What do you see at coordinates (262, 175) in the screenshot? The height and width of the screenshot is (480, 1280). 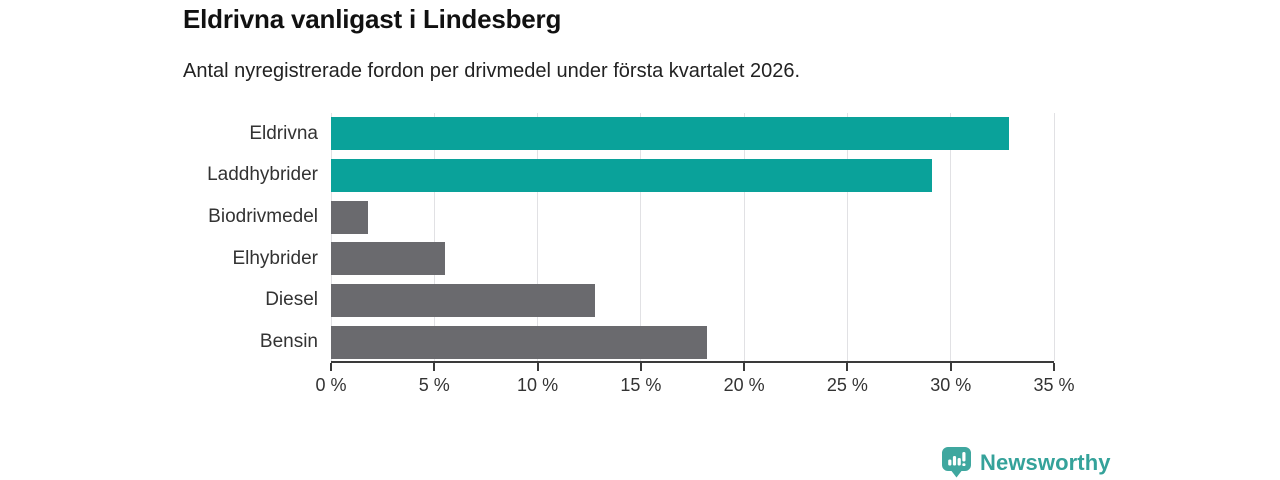 I see `category-label: Laddhybrider` at bounding box center [262, 175].